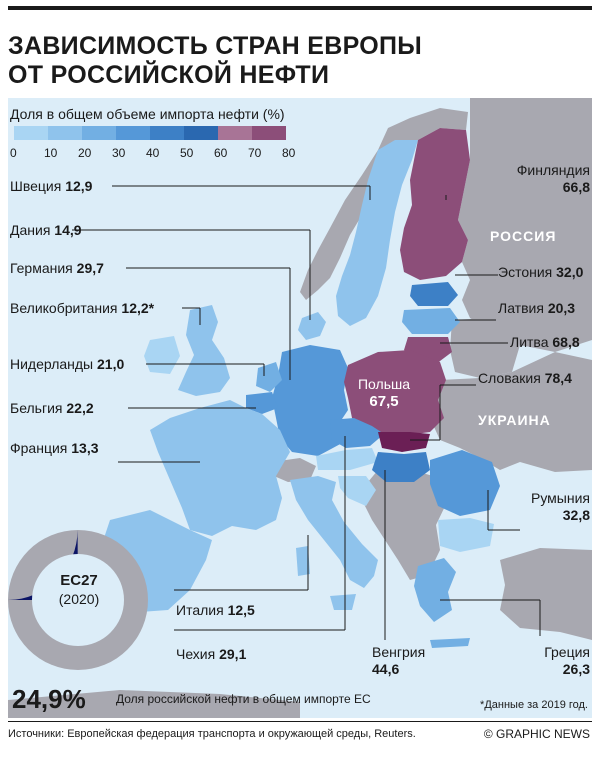 This screenshot has width=600, height=777. I want to click on ukraine-land, so click(511, 412).